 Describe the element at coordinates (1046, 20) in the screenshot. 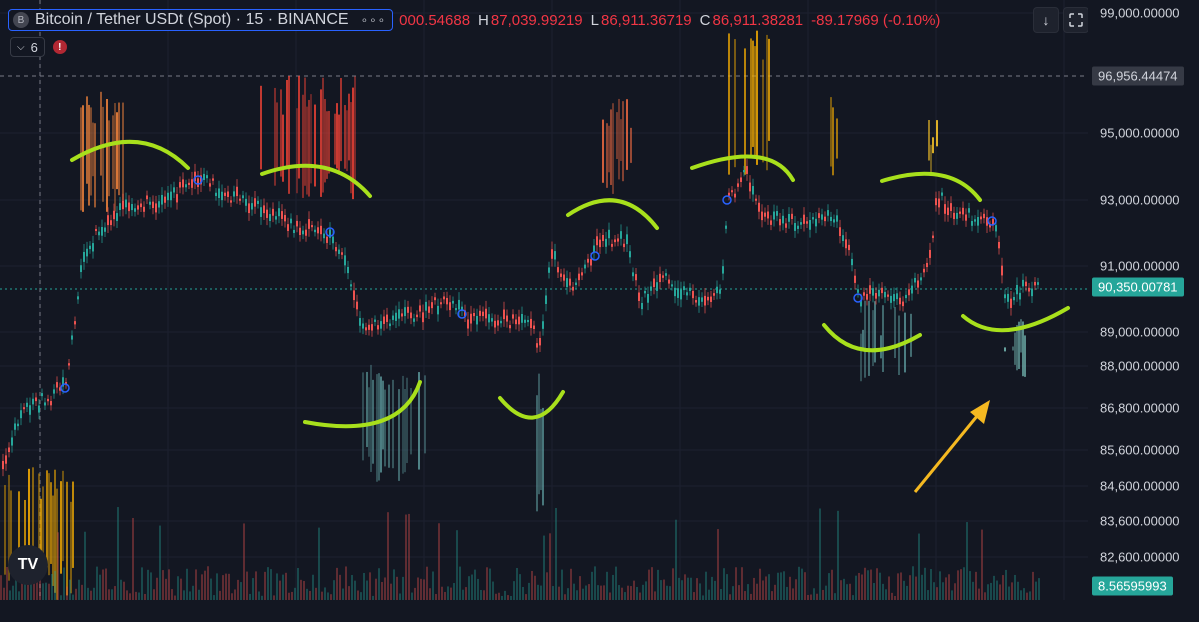

I see `scroll-down-button: ↓` at that location.